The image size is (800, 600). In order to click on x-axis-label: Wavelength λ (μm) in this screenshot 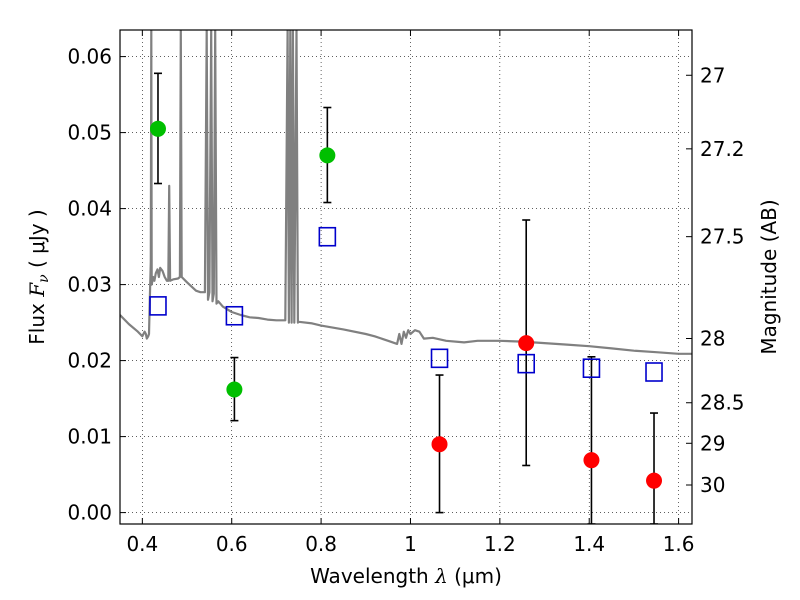, I will do `click(406, 576)`.